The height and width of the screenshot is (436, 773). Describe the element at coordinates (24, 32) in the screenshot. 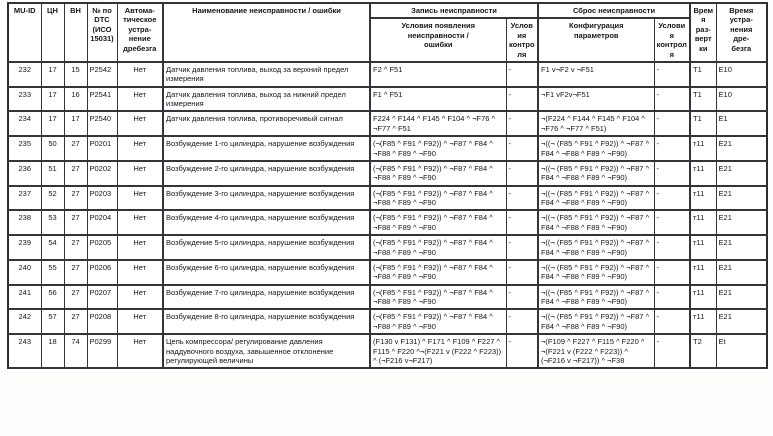

I see `col-header-muid: MU-ID` at that location.